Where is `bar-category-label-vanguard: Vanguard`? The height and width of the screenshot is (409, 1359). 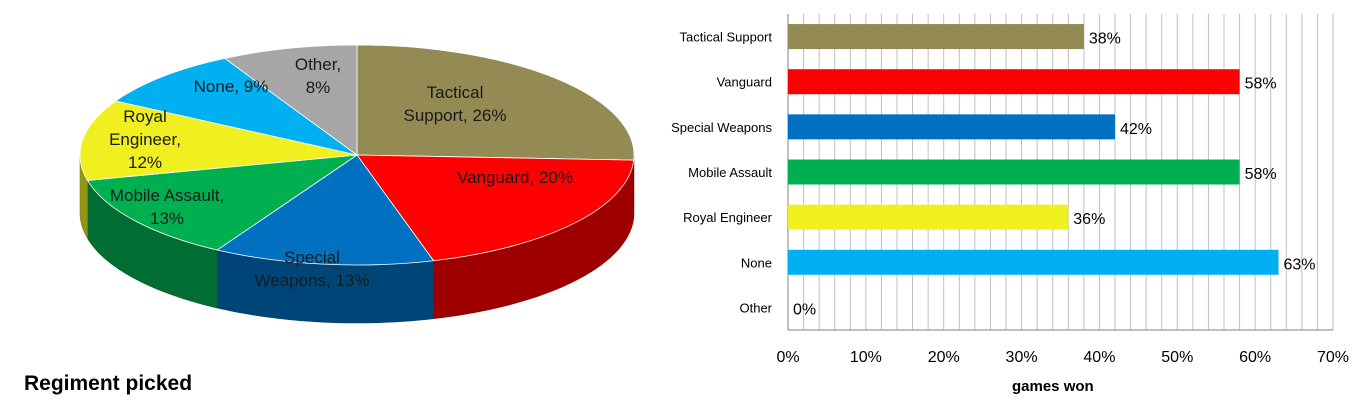 bar-category-label-vanguard: Vanguard is located at coordinates (744, 82).